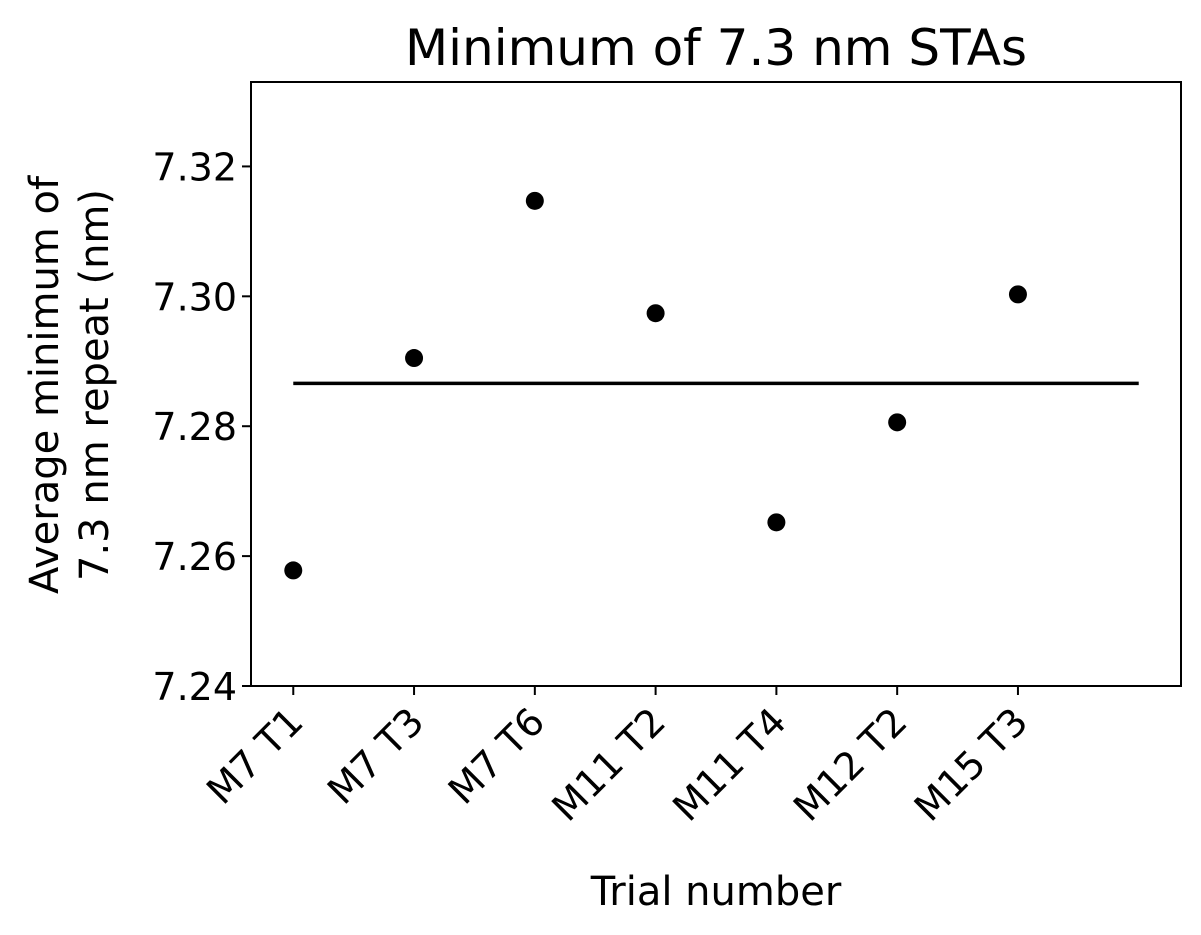  Describe the element at coordinates (70, 384) in the screenshot. I see `y-axis-label: Average minimum of 7.3 nm repeat (nm)` at that location.